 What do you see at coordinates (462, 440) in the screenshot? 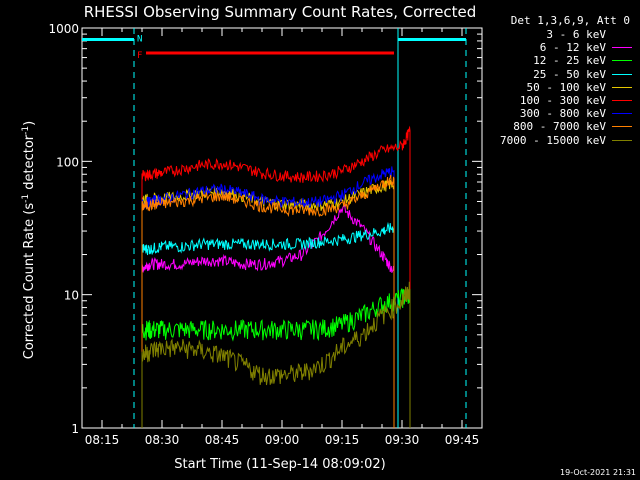
I see `x-tick-label: 09:45` at bounding box center [462, 440].